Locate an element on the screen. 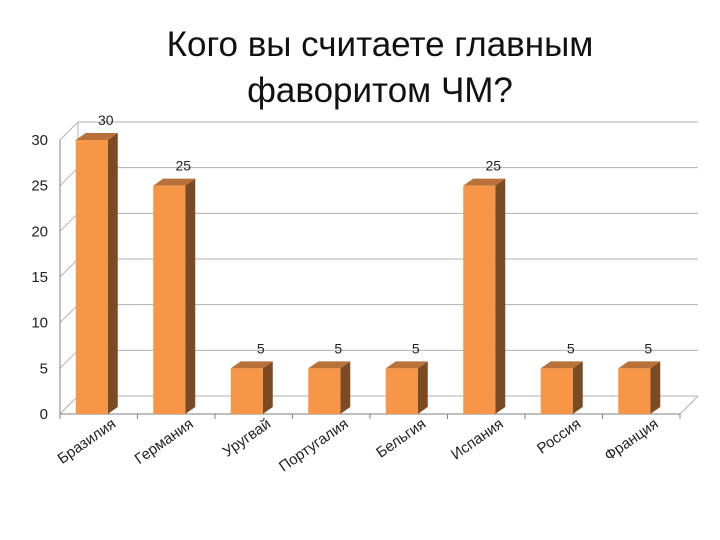  x-axis-end is located at coordinates (689, 405).